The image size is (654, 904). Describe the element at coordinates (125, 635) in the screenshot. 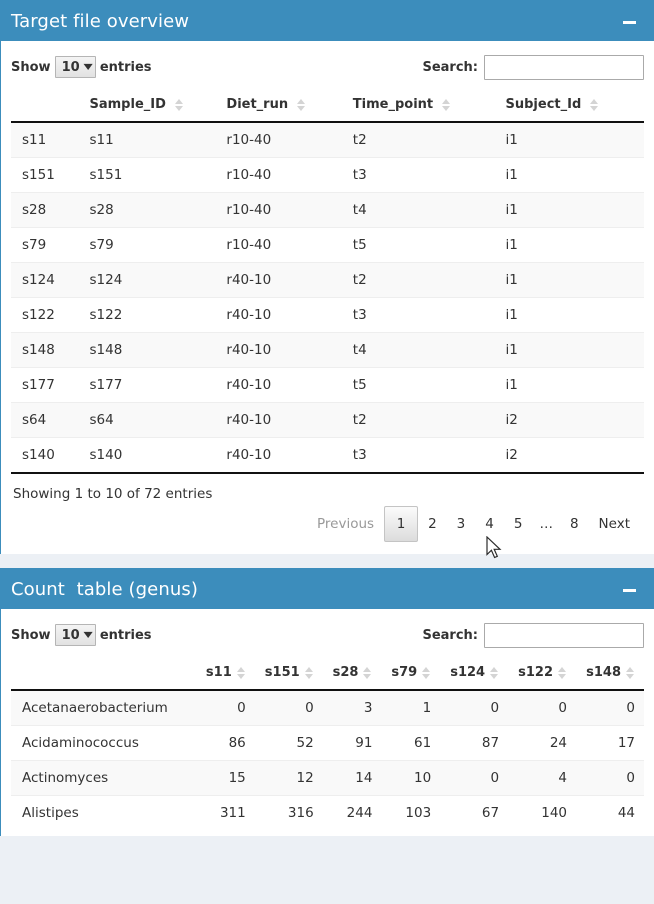

I see `entries-label: entries` at that location.